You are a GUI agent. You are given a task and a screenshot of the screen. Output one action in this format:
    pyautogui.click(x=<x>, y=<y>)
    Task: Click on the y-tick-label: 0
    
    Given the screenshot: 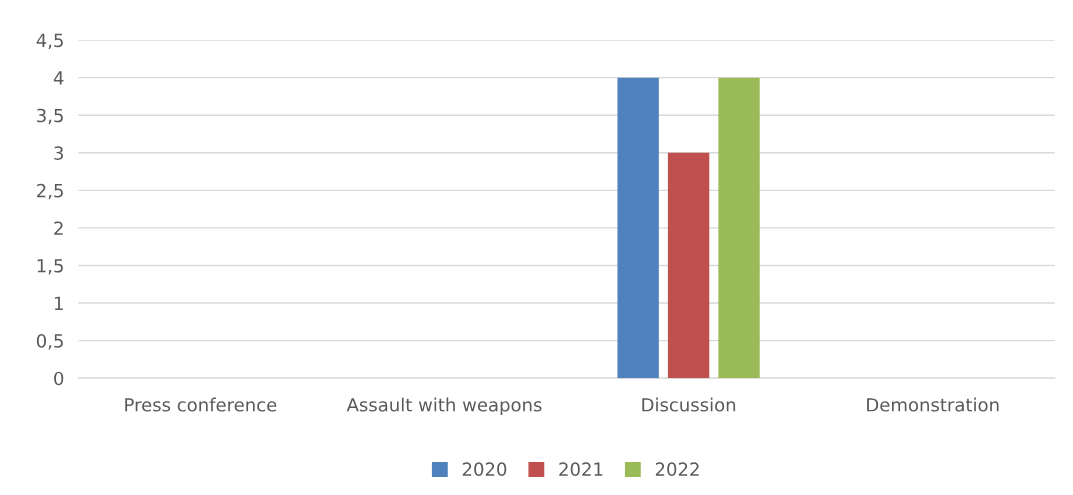 What is the action you would take?
    pyautogui.click(x=59, y=378)
    